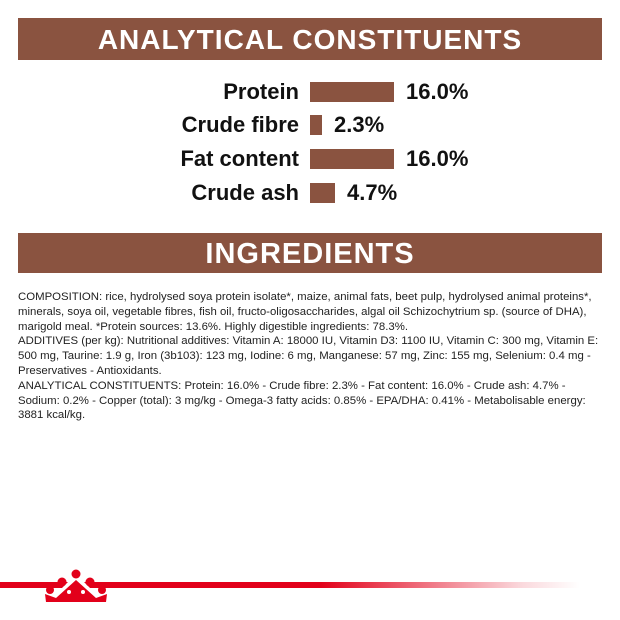 The width and height of the screenshot is (620, 620). Describe the element at coordinates (290, 585) in the screenshot. I see `footer-red-line` at that location.